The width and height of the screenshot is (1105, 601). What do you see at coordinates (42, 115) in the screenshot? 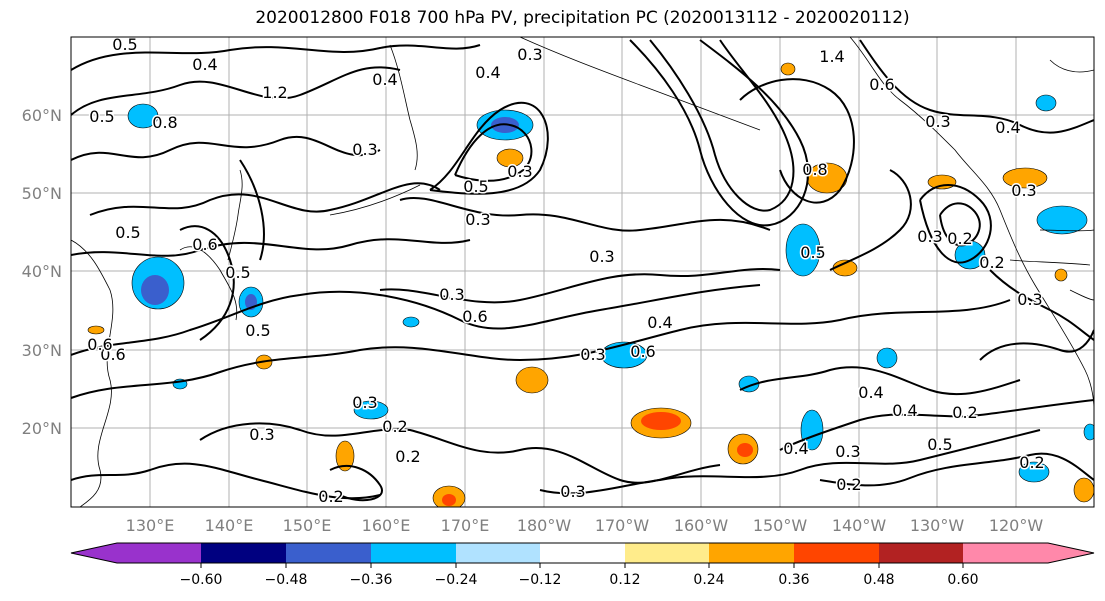
I see `lat-label: 60°N` at bounding box center [42, 115].